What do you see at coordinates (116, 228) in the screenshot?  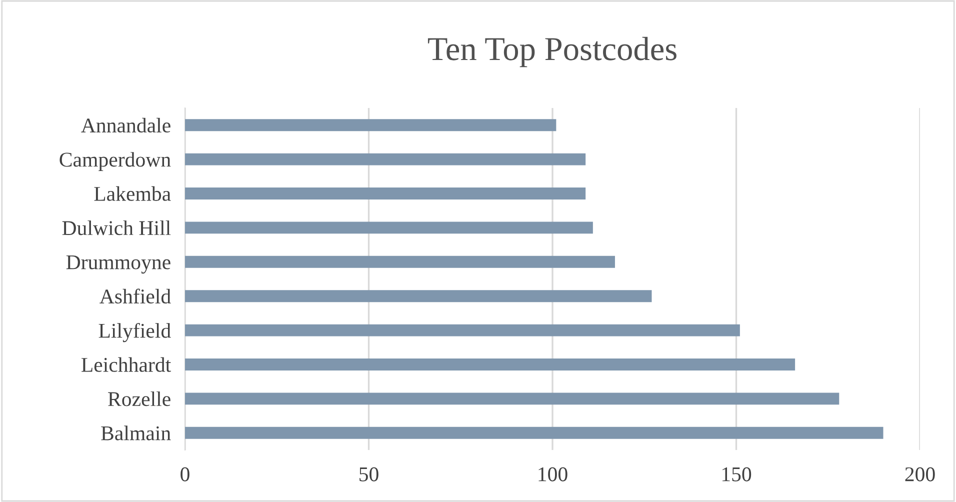 I see `y-tick-label: Dulwich Hill` at bounding box center [116, 228].